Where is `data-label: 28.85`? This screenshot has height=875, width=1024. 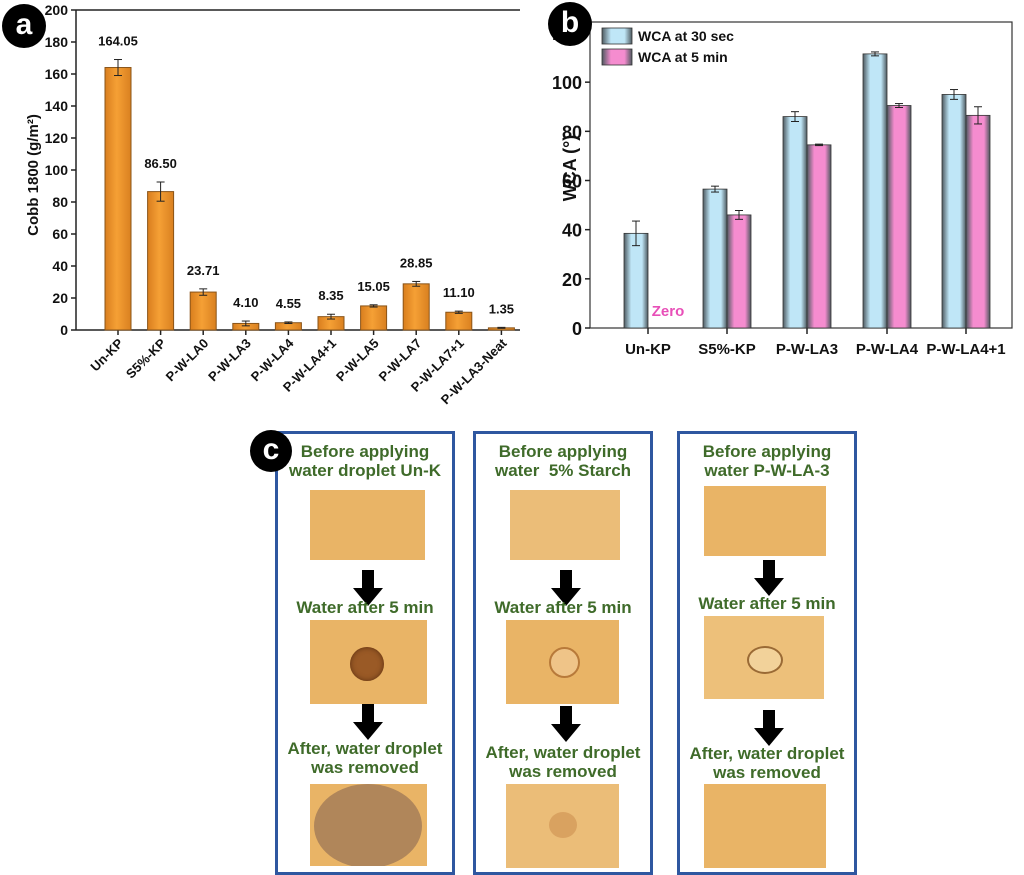 data-label: 28.85 is located at coordinates (416, 262).